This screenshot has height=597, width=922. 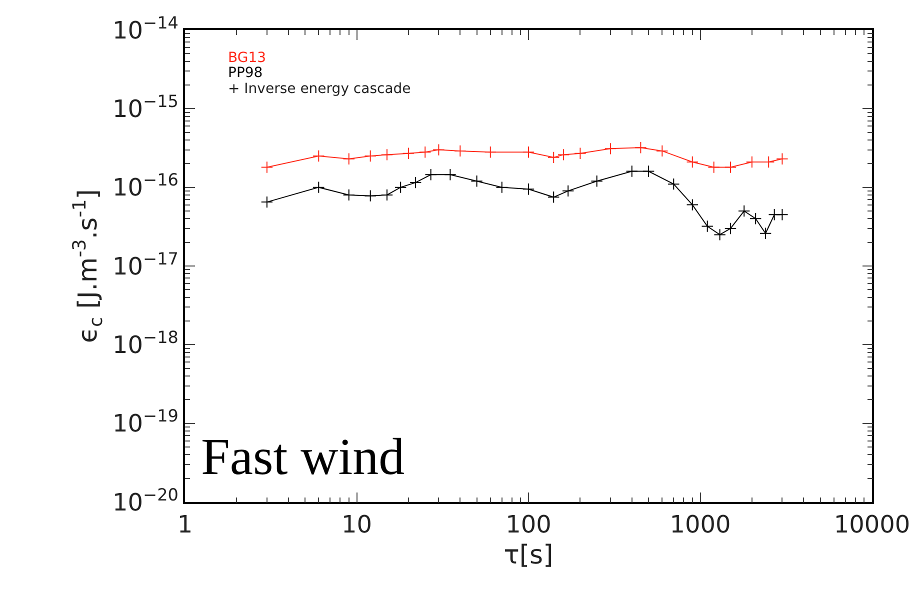 What do you see at coordinates (245, 73) in the screenshot?
I see `text: PP98` at bounding box center [245, 73].